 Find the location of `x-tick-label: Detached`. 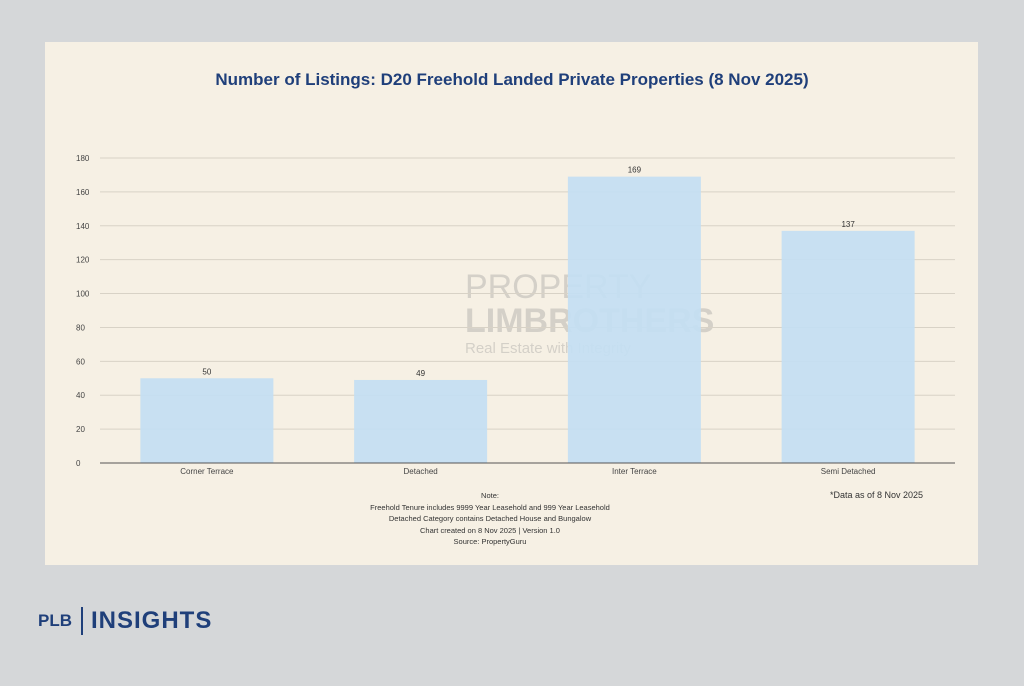

x-tick-label: Detached is located at coordinates (421, 471).